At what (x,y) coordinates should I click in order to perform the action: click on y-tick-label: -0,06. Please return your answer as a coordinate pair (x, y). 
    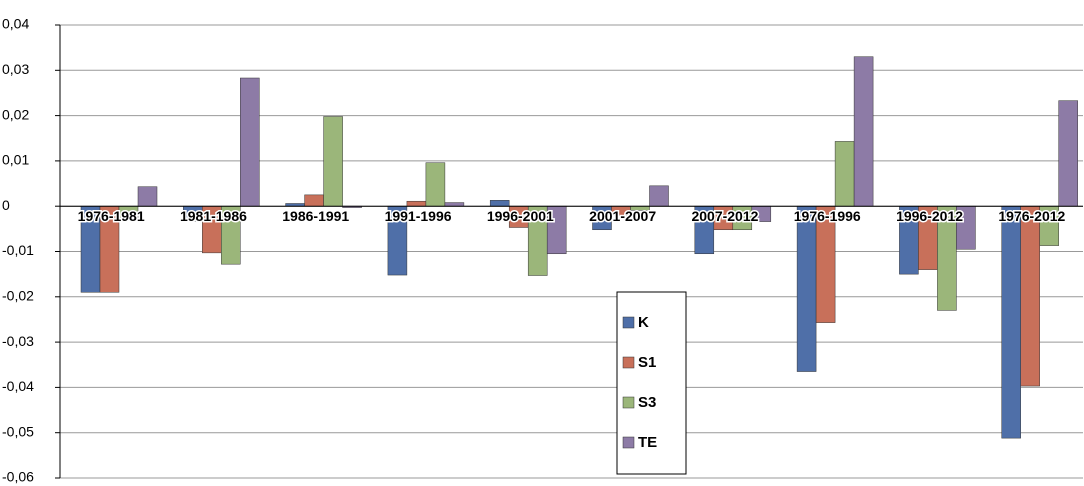
    Looking at the image, I should click on (18, 477).